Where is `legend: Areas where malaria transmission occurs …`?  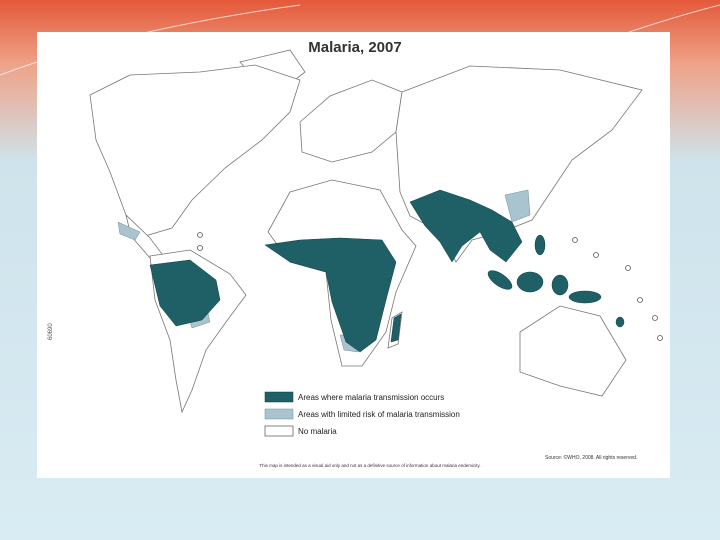
legend: Areas where malaria transmission occurs … is located at coordinates (362, 414).